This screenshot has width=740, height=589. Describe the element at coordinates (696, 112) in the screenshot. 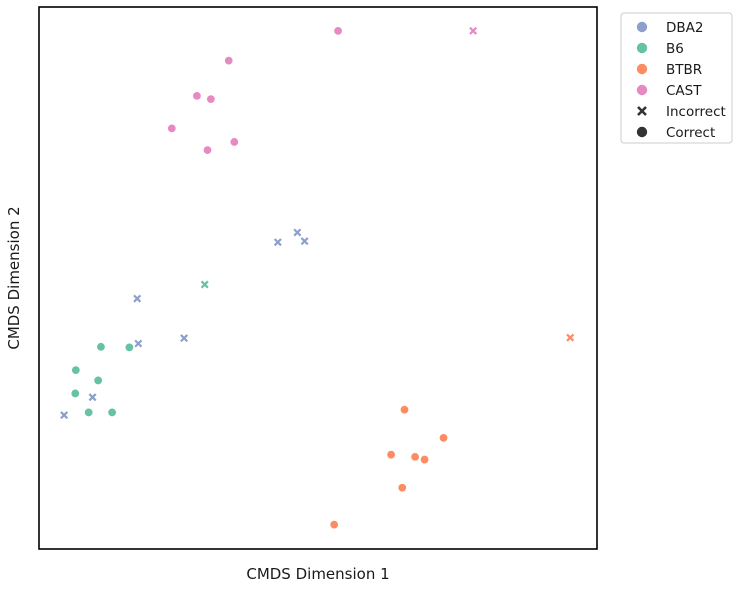

I see `legend-label-incorrect: Incorrect` at that location.